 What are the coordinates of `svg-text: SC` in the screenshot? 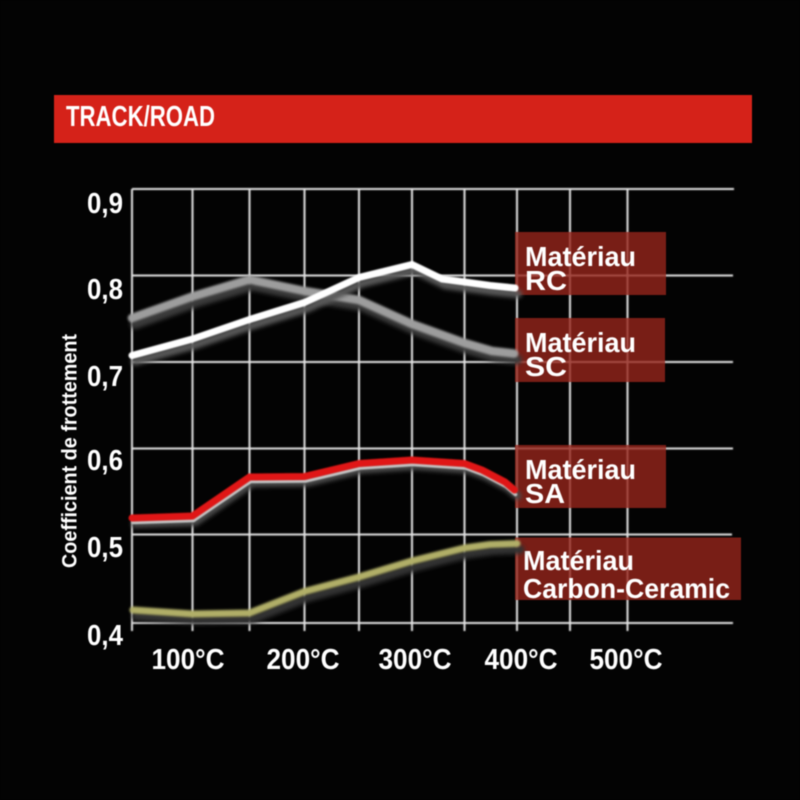 It's located at (546, 366).